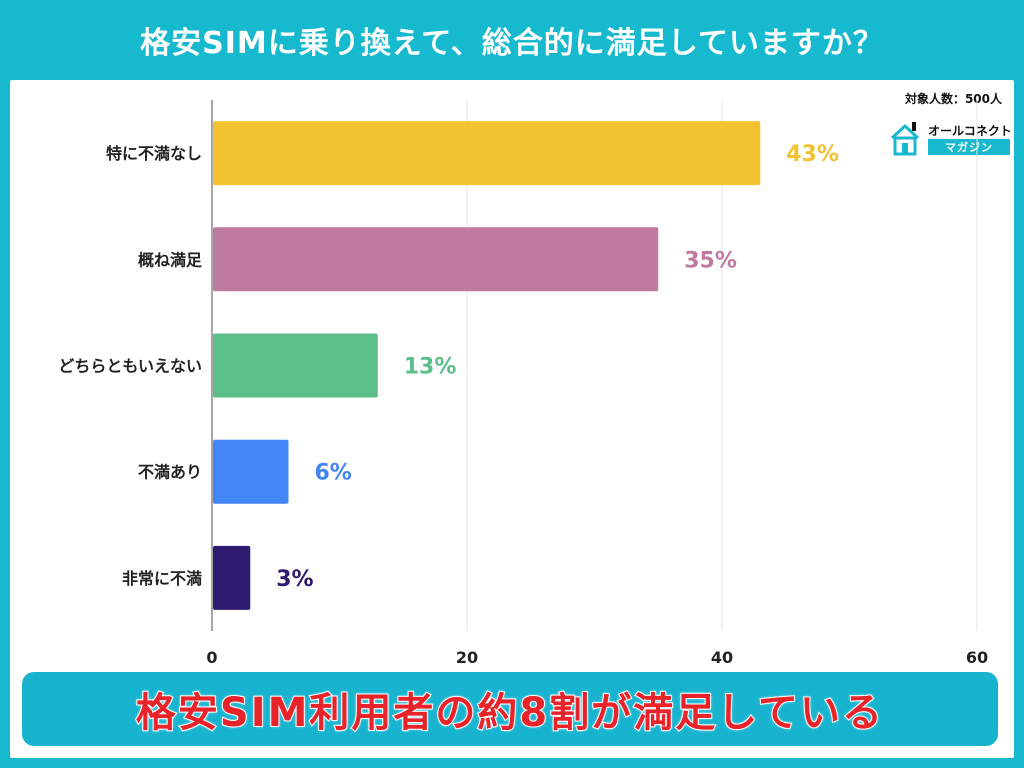 Image resolution: width=1024 pixels, height=768 pixels. I want to click on data-label: 35%, so click(710, 260).